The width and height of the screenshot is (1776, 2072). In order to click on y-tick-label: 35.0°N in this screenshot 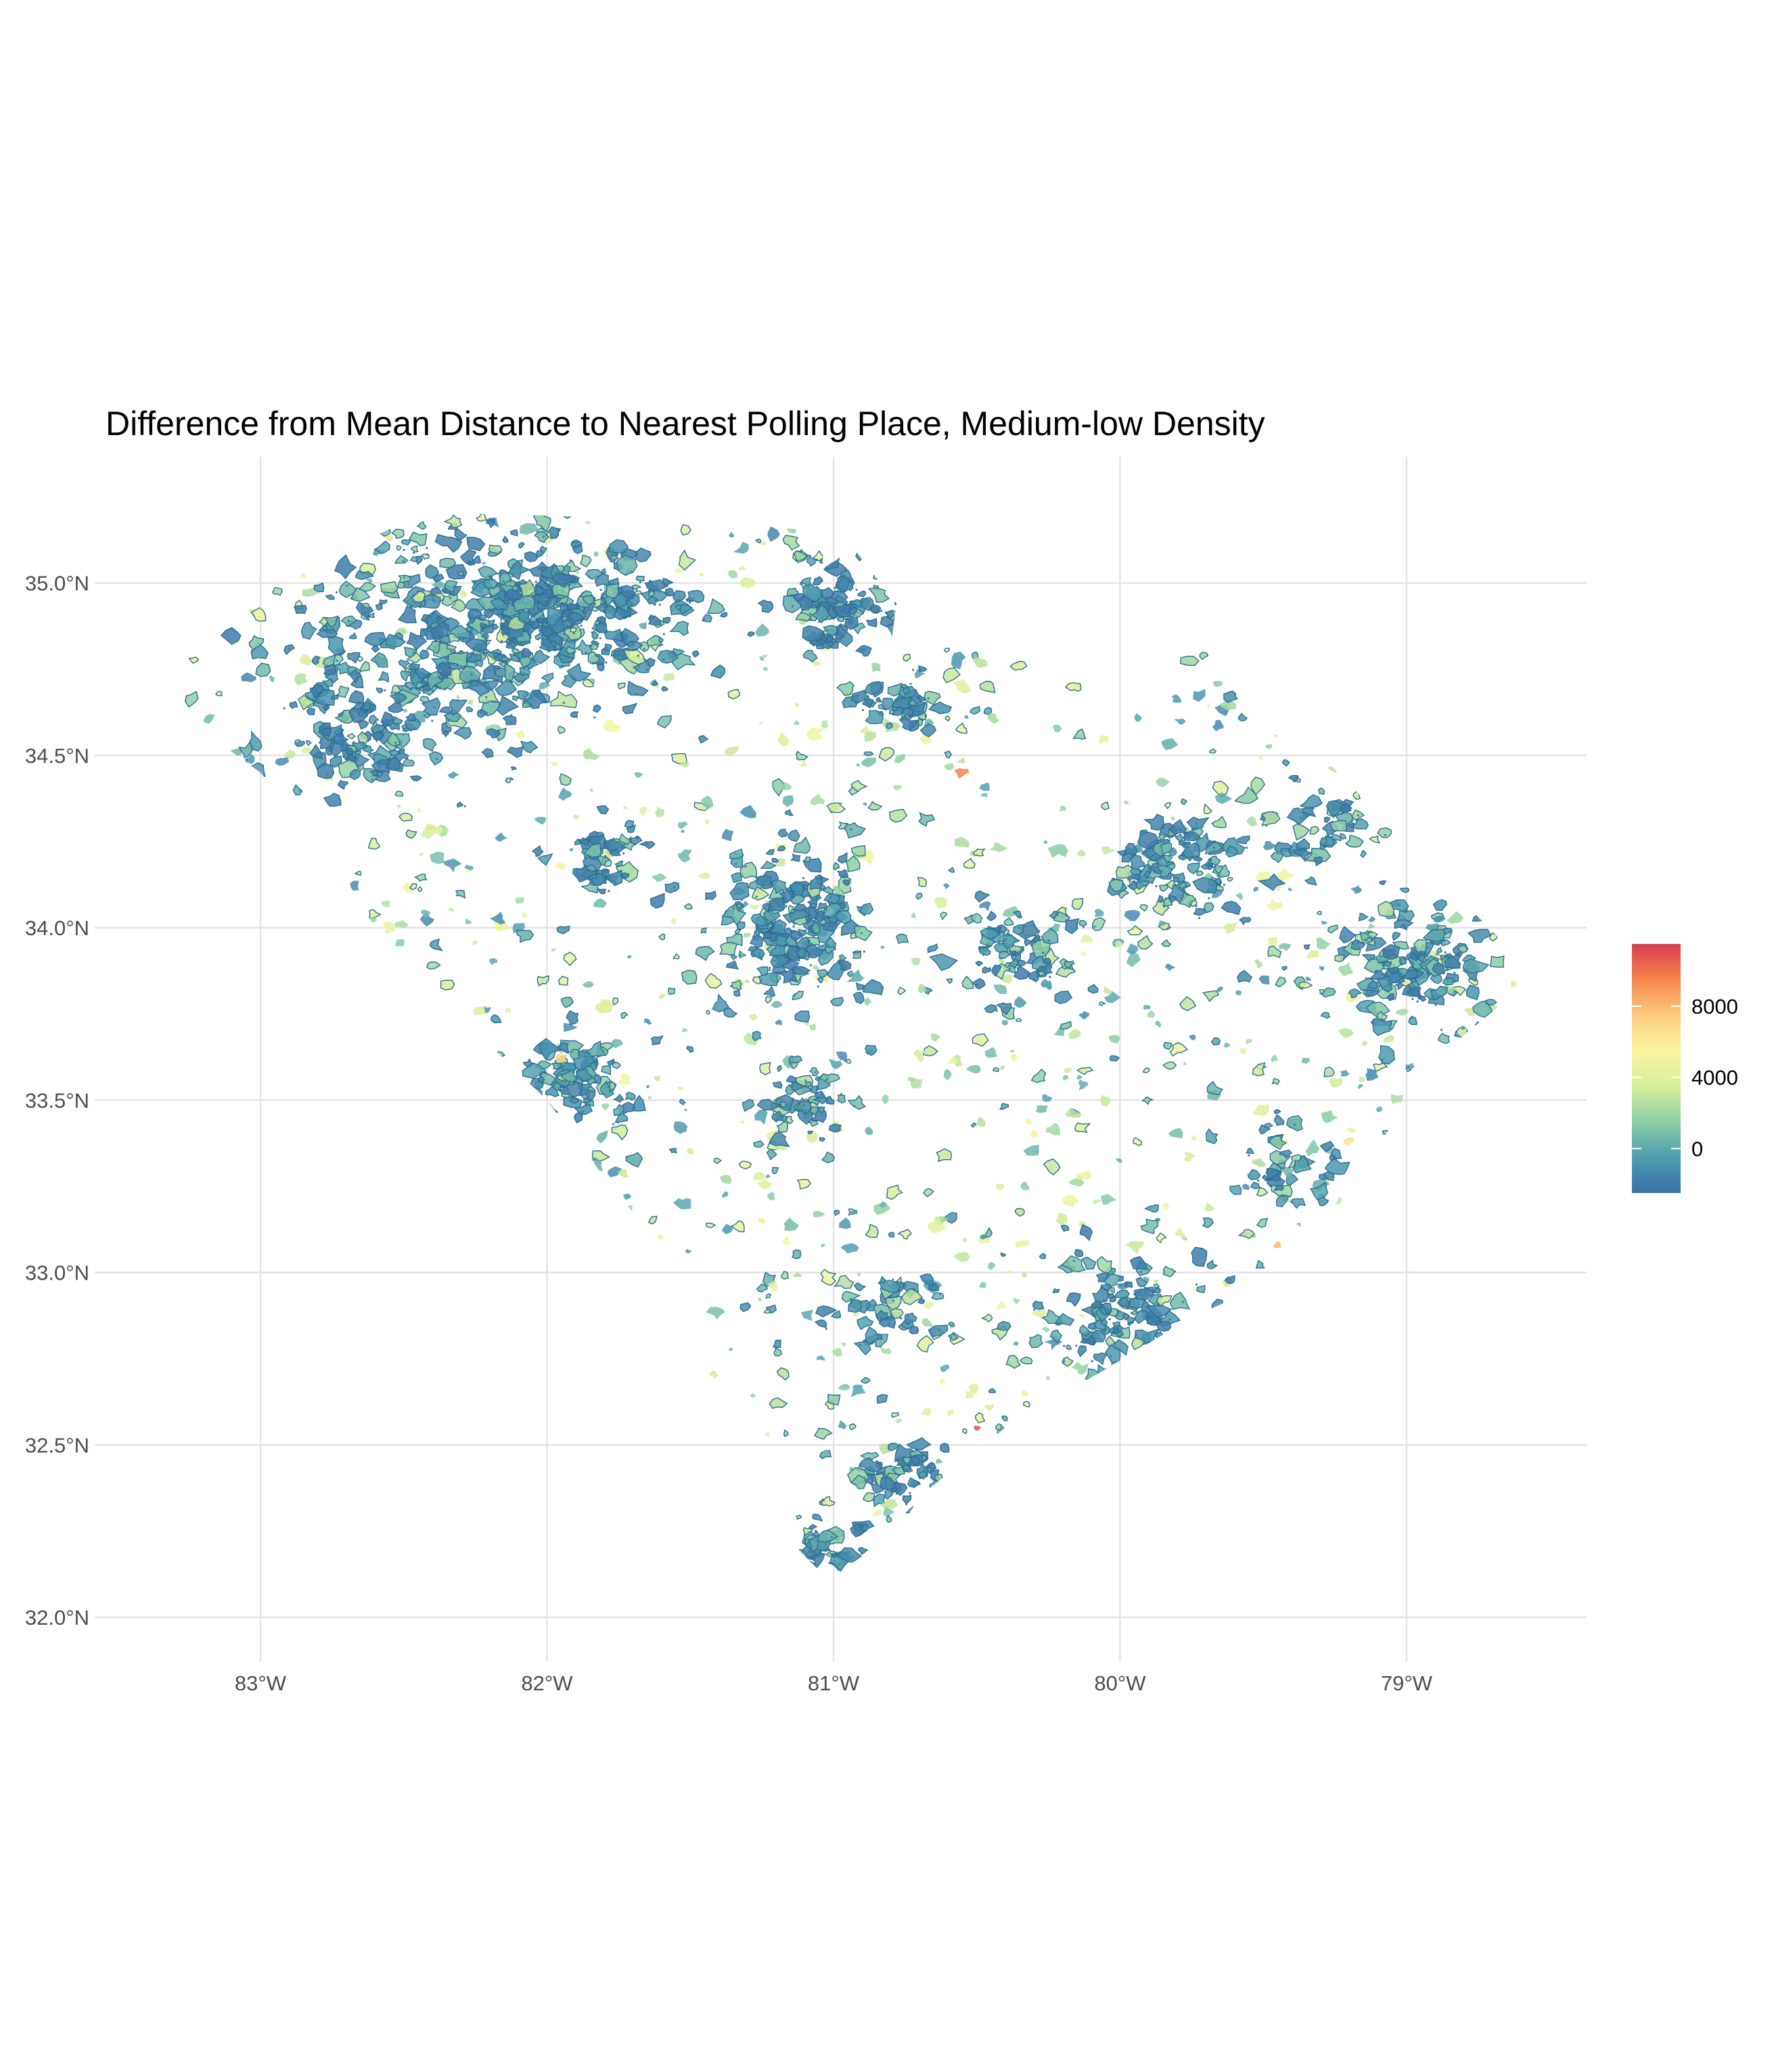, I will do `click(57, 583)`.